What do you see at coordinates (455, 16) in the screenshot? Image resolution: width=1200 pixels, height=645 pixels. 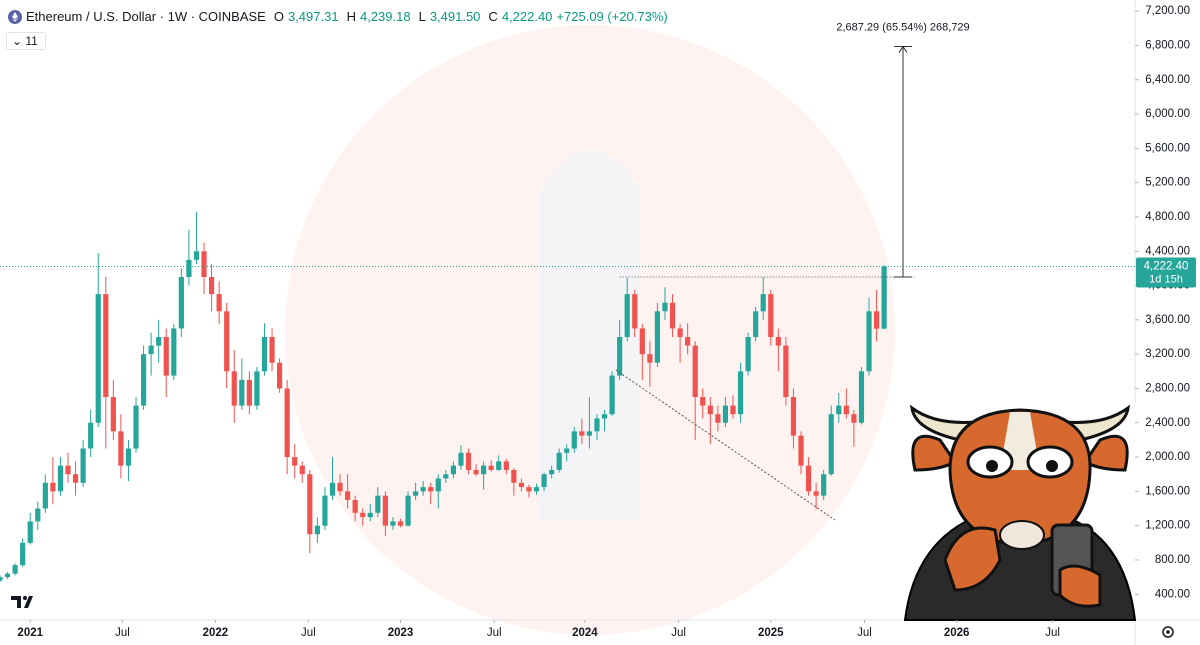 I see `ohlc-value: 3,491.50` at bounding box center [455, 16].